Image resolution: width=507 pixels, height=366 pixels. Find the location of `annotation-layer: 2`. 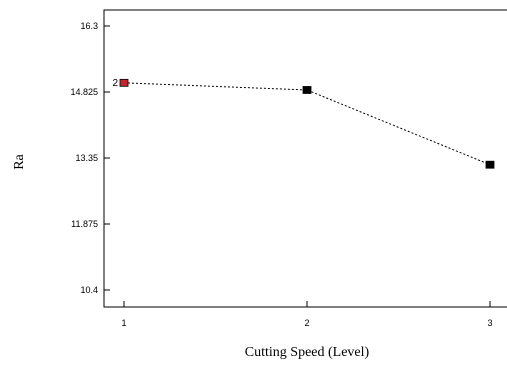

annotation-layer: 2 is located at coordinates (115, 83).